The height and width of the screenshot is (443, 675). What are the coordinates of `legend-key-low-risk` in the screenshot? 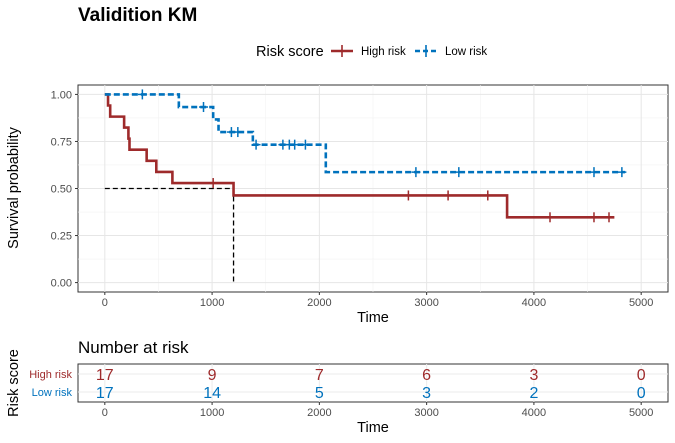 It's located at (426, 51).